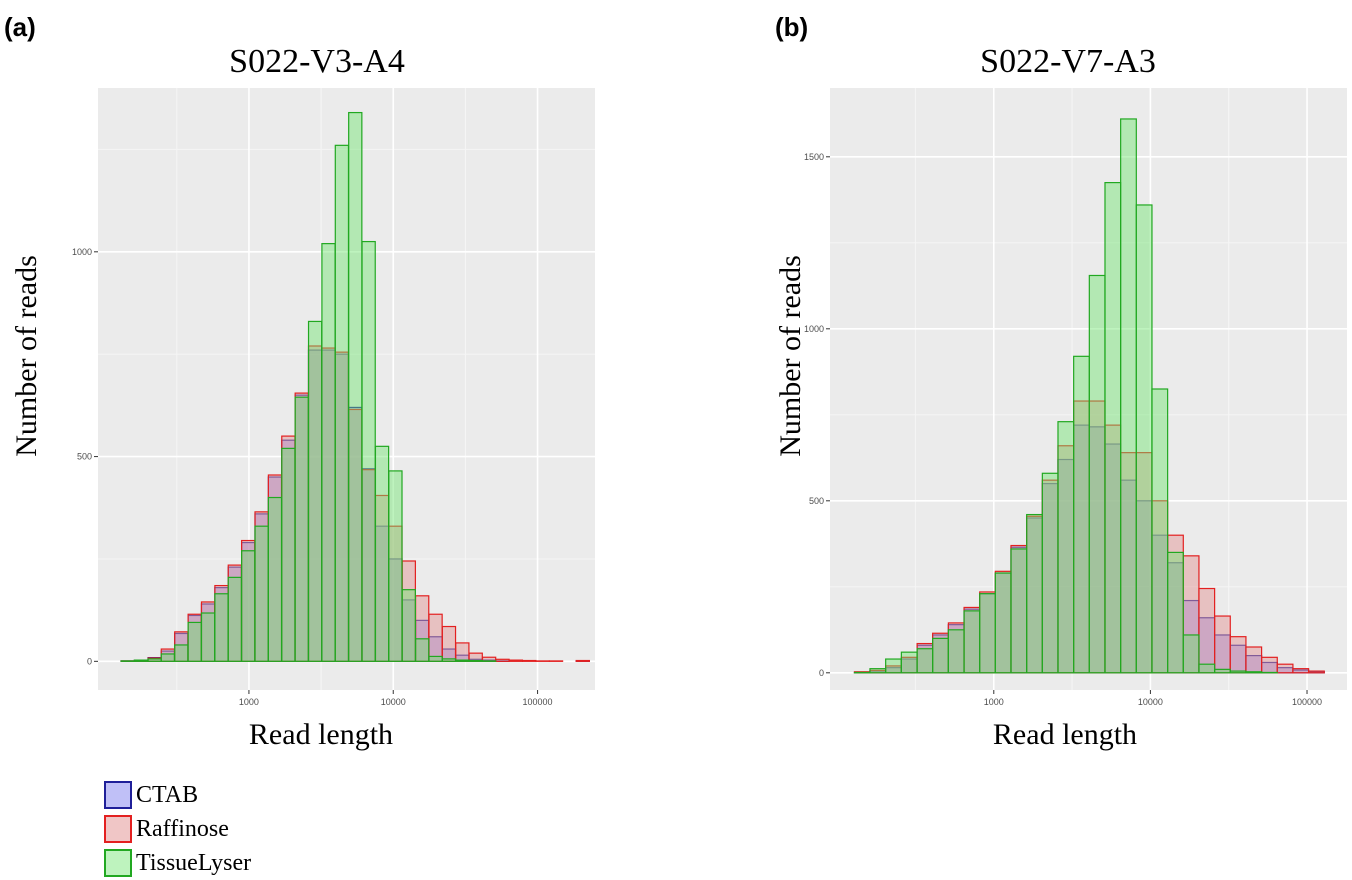 This screenshot has height=880, width=1352. What do you see at coordinates (118, 863) in the screenshot?
I see `legend-swatch-tissuelyser` at bounding box center [118, 863].